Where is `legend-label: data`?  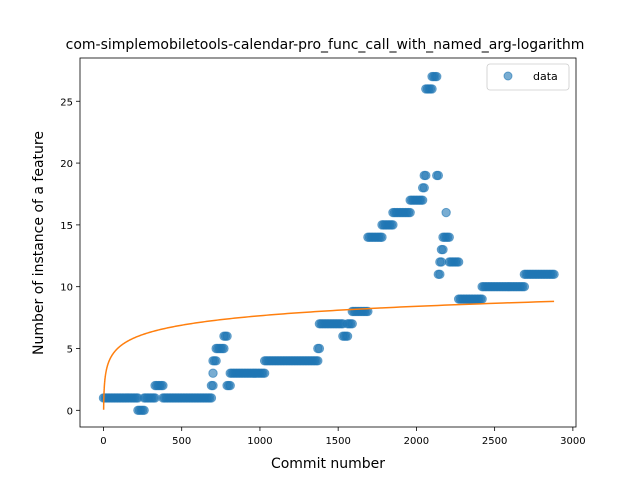
legend-label: data is located at coordinates (545, 76).